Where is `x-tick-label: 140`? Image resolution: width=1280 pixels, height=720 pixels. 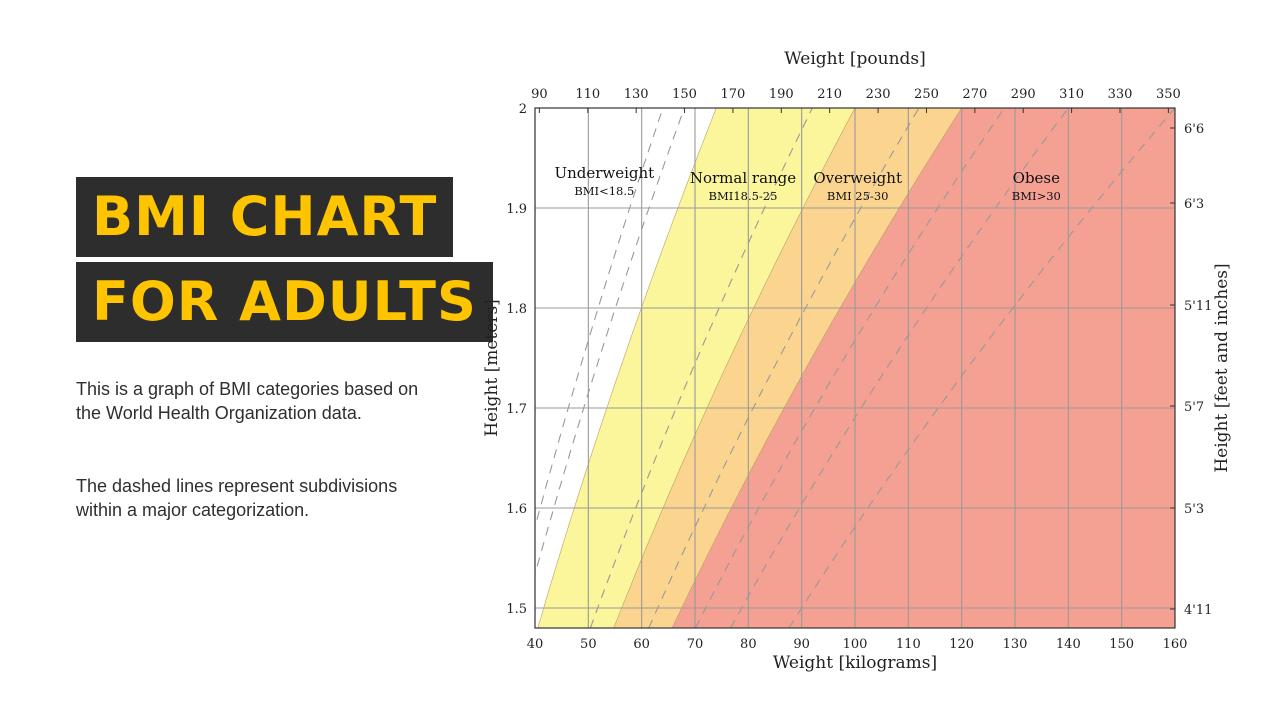 x-tick-label: 140 is located at coordinates (1068, 644).